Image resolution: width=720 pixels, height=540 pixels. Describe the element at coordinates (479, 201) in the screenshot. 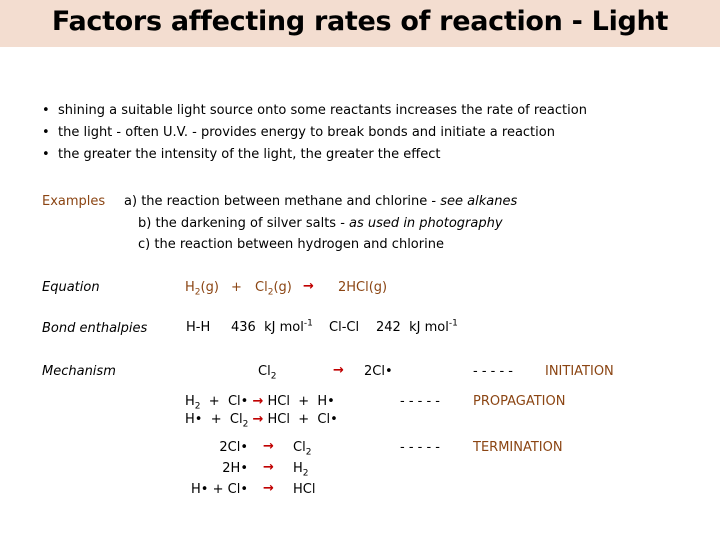

I see `example-note: see alkanes` at that location.